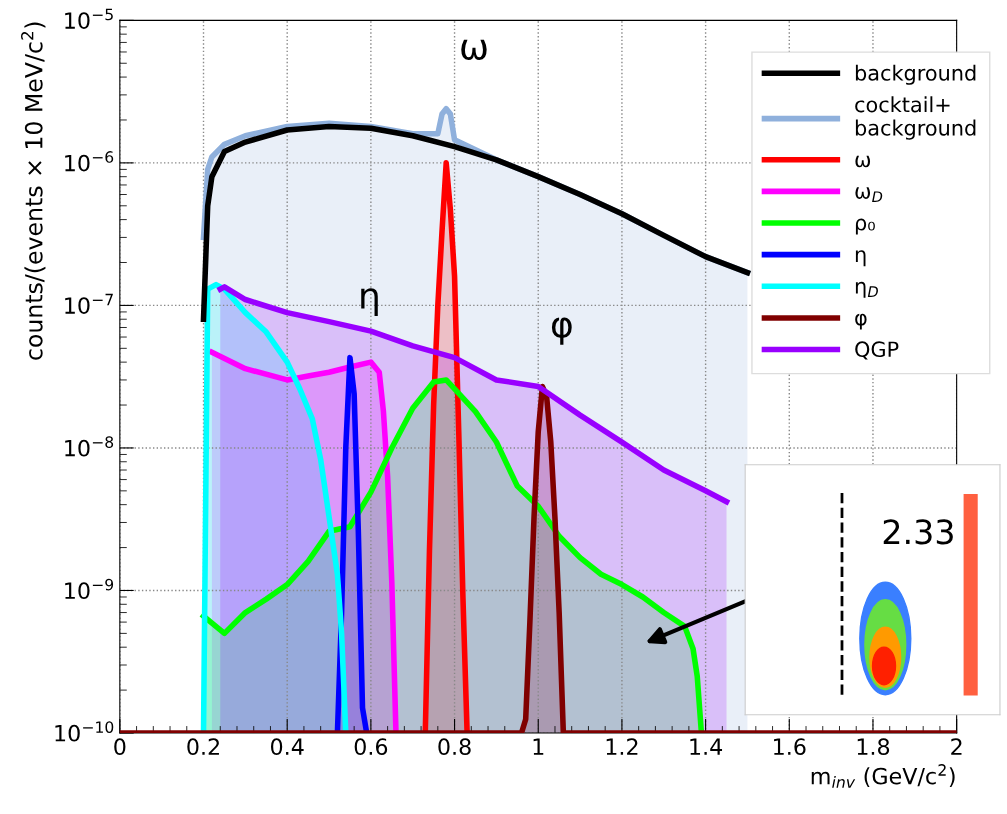 The image size is (1007, 814). I want to click on legend-label: ω$_{D}$, so click(869, 195).